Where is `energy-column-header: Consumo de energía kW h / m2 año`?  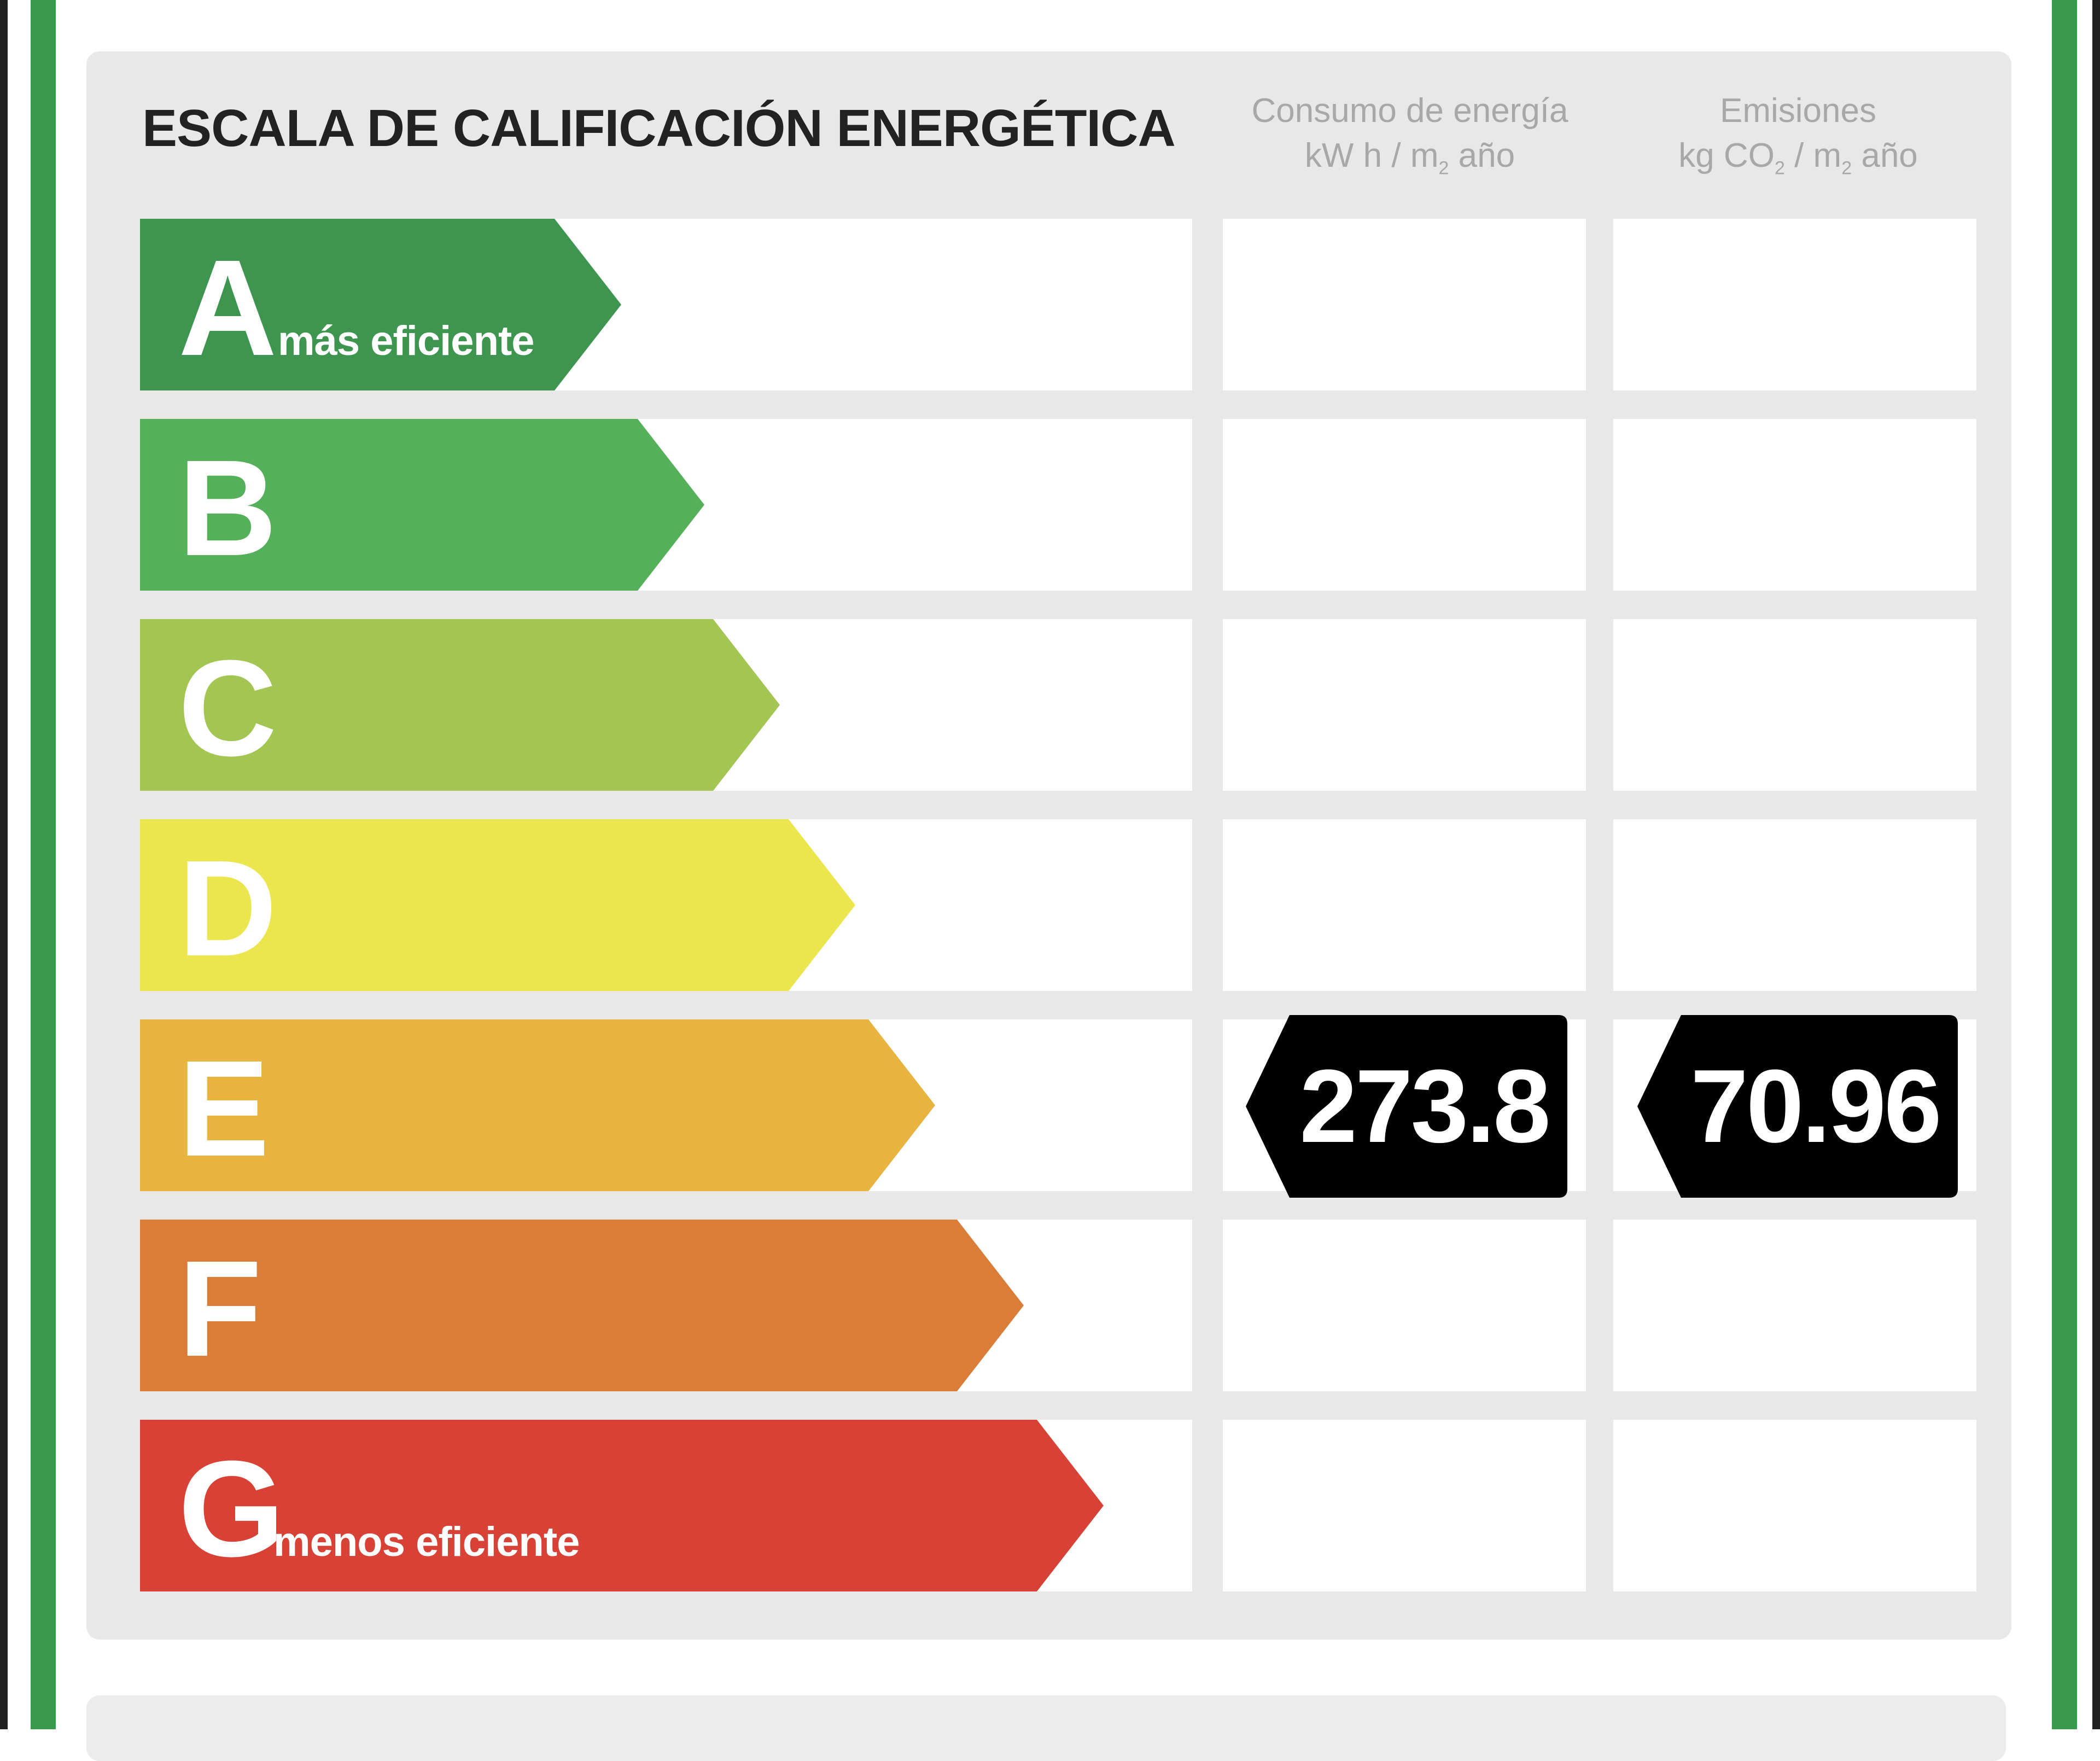
energy-column-header: Consumo de energía kW h / m2 año is located at coordinates (1409, 139).